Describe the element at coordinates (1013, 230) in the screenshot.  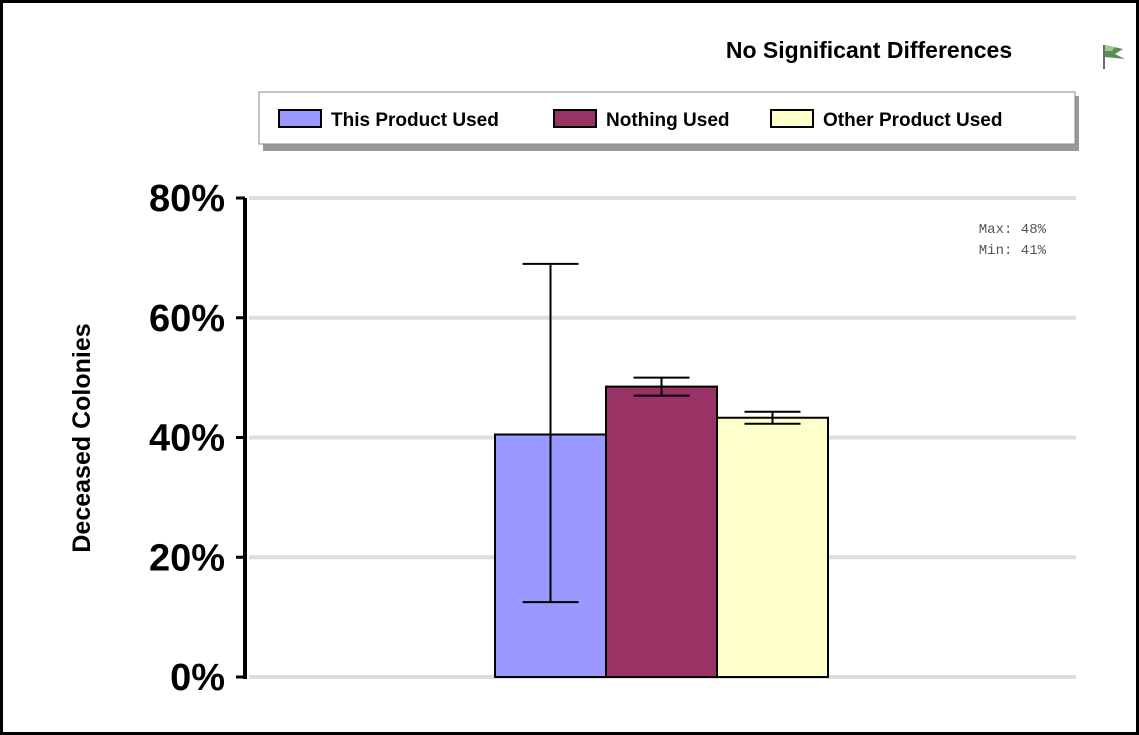
I see `max-annotation: Max: 48%` at that location.